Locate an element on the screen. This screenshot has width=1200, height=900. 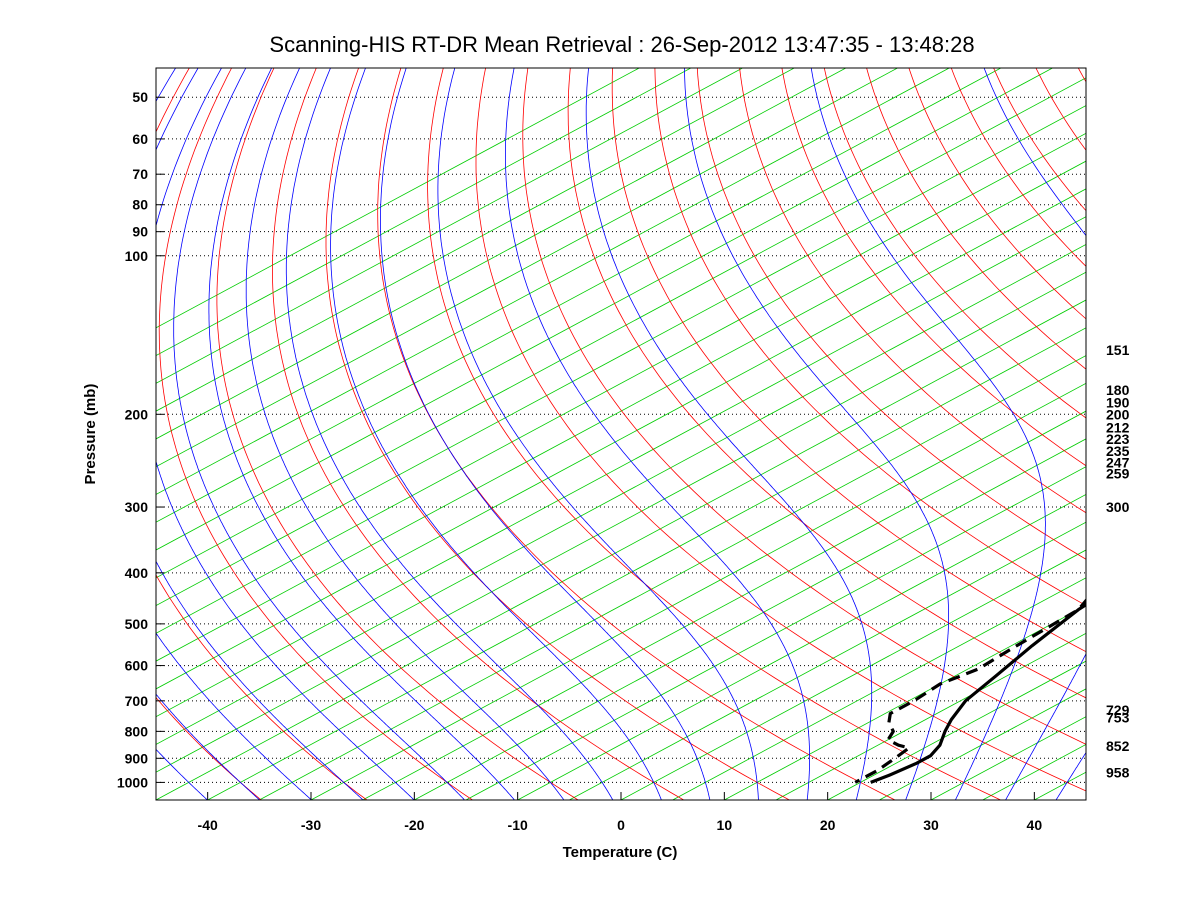
x-axis-ticks: -40 -30 -20 -10 0 10 20 30 40 is located at coordinates (620, 812).